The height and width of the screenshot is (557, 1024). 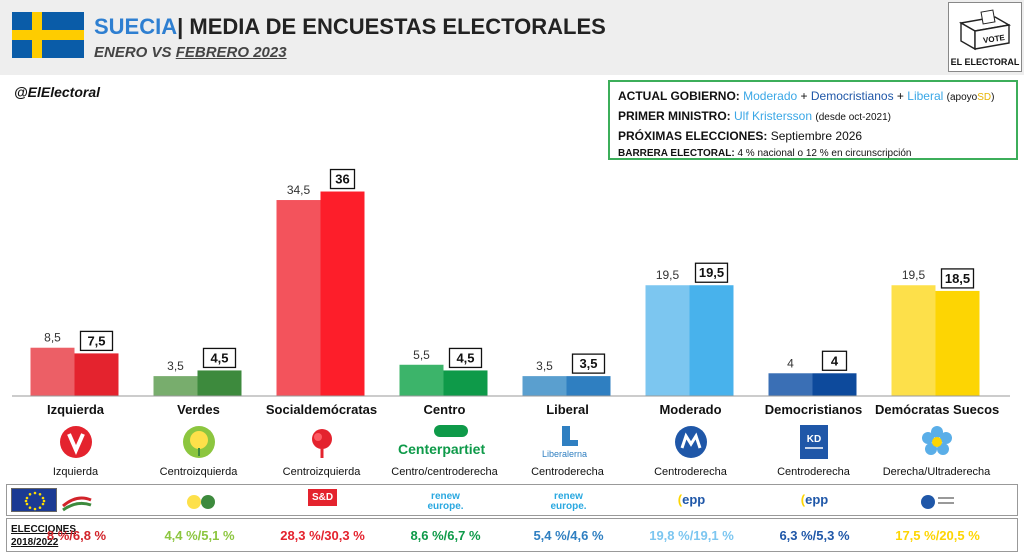 I want to click on data-label-febrero: 19,5, so click(x=711, y=272).